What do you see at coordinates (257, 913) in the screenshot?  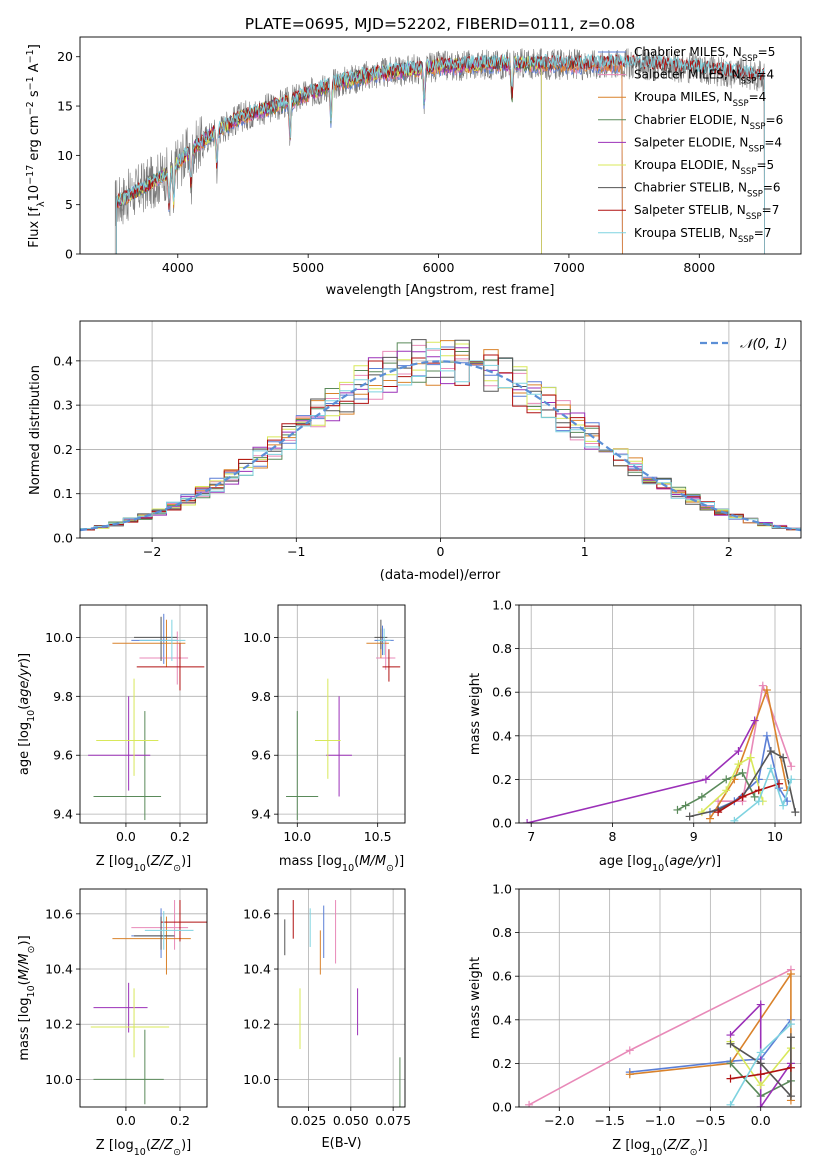 I see `y-tick-label: 10.6` at bounding box center [257, 913].